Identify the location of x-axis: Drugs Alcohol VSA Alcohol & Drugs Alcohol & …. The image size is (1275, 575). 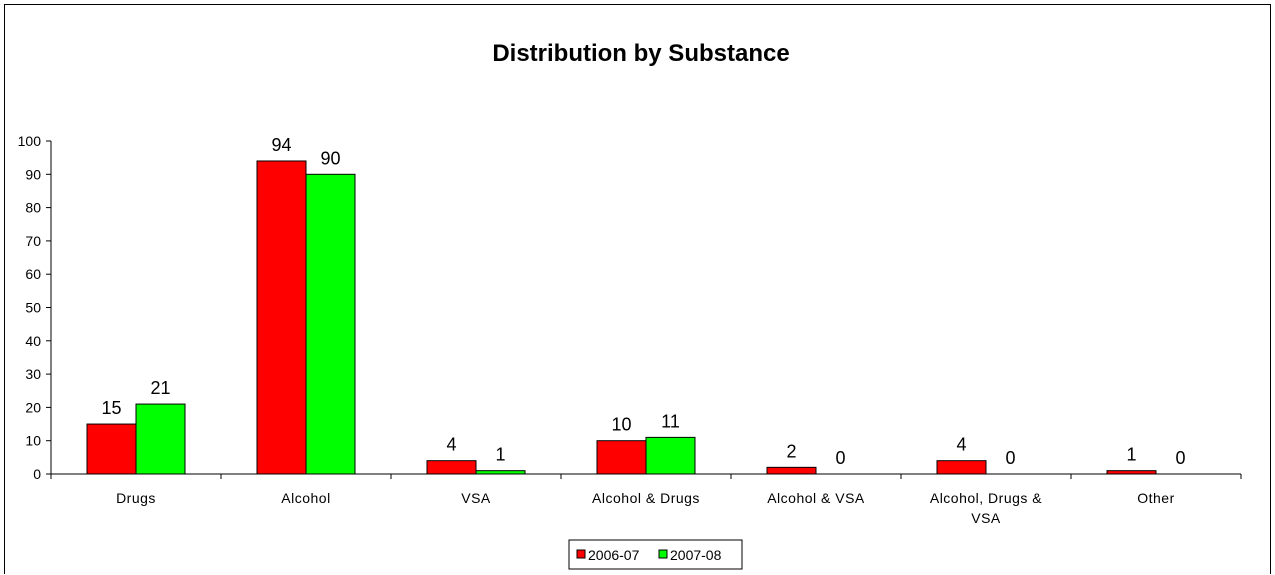
(646, 499).